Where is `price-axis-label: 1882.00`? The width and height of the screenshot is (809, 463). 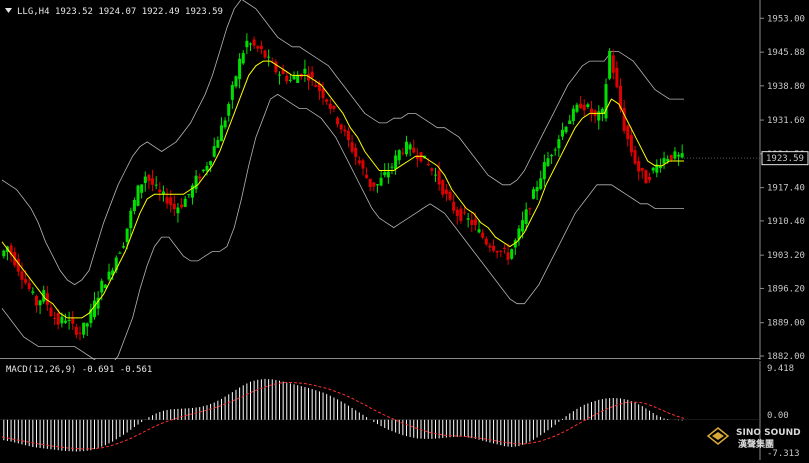
price-axis-label: 1882.00 is located at coordinates (786, 356).